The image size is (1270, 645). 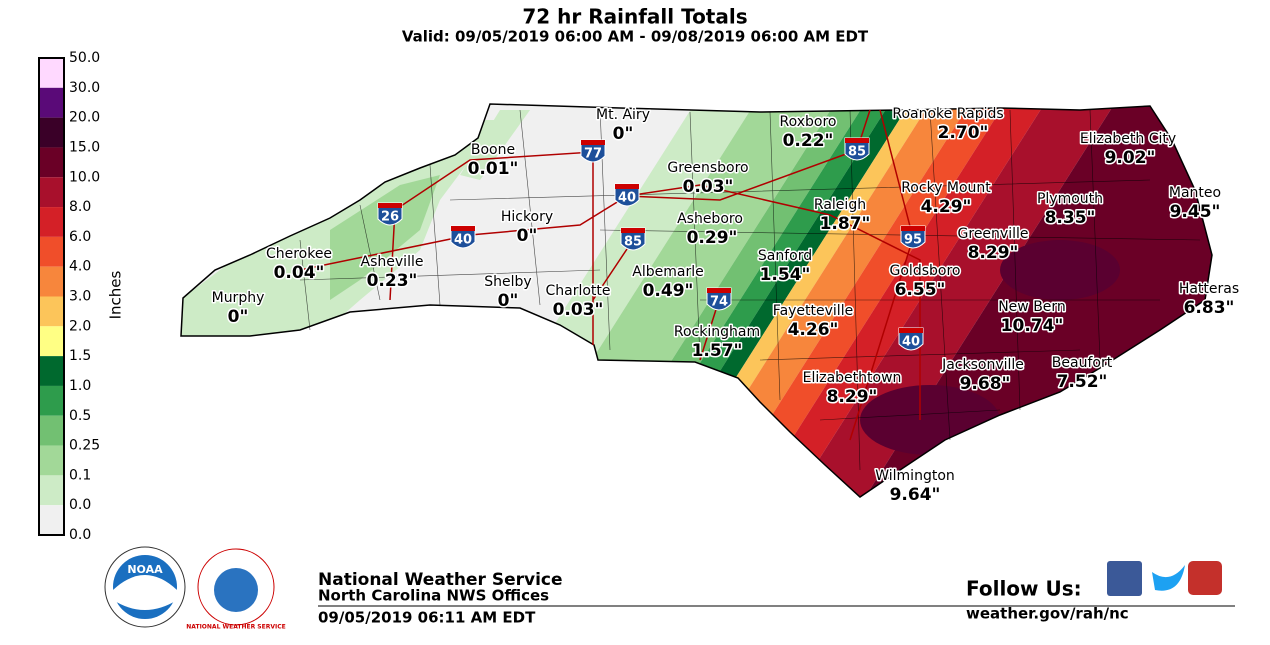 I want to click on city-rainfall: 2.70", so click(x=963, y=133).